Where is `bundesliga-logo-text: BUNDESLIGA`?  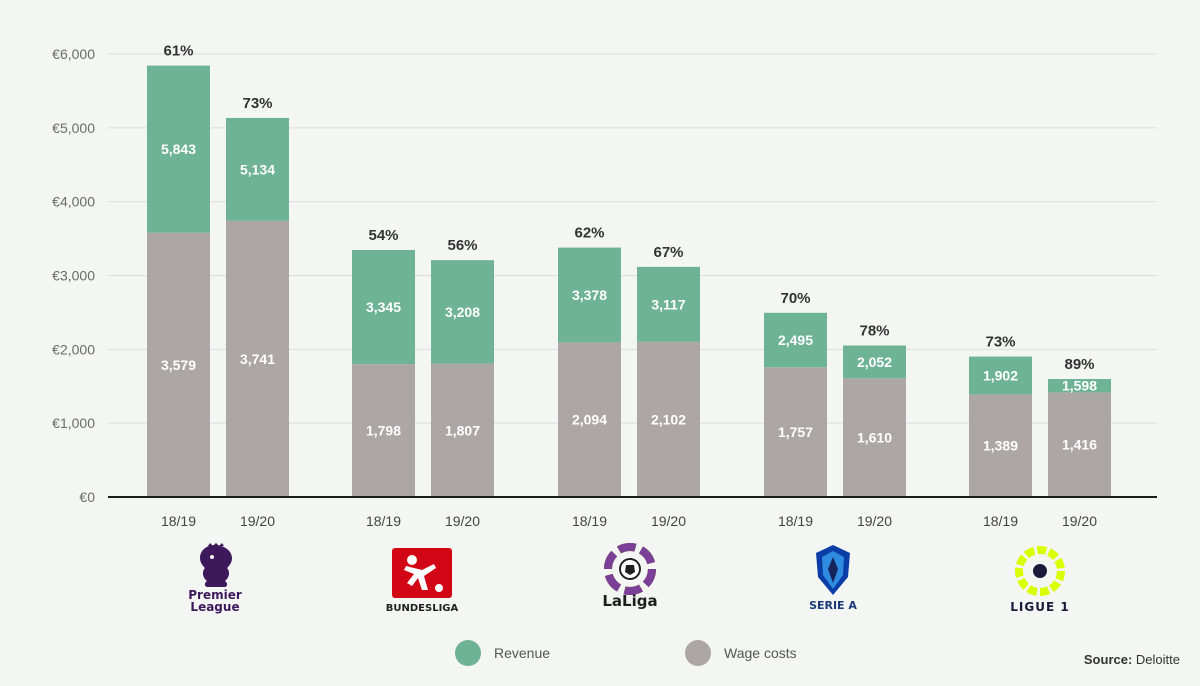
bundesliga-logo-text: BUNDESLIGA is located at coordinates (422, 608).